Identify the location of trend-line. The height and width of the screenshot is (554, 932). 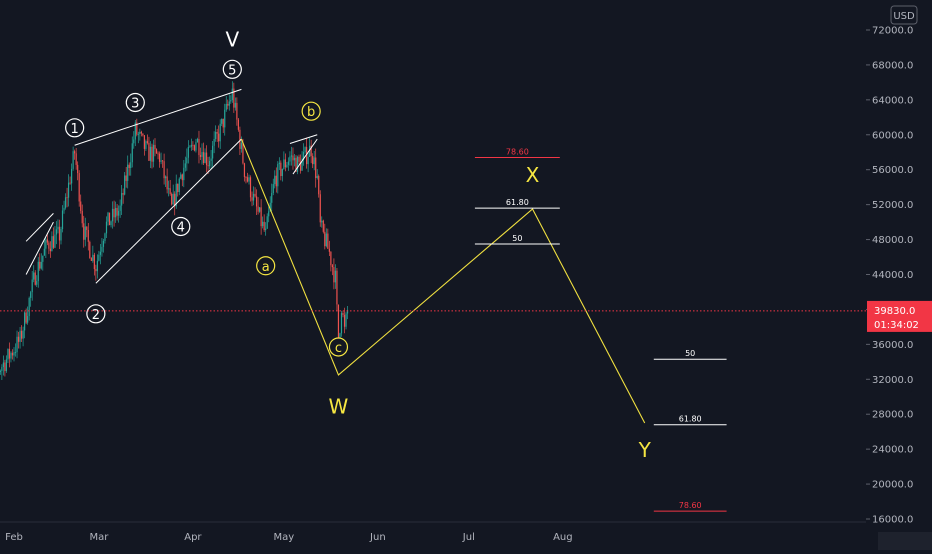
(168, 211).